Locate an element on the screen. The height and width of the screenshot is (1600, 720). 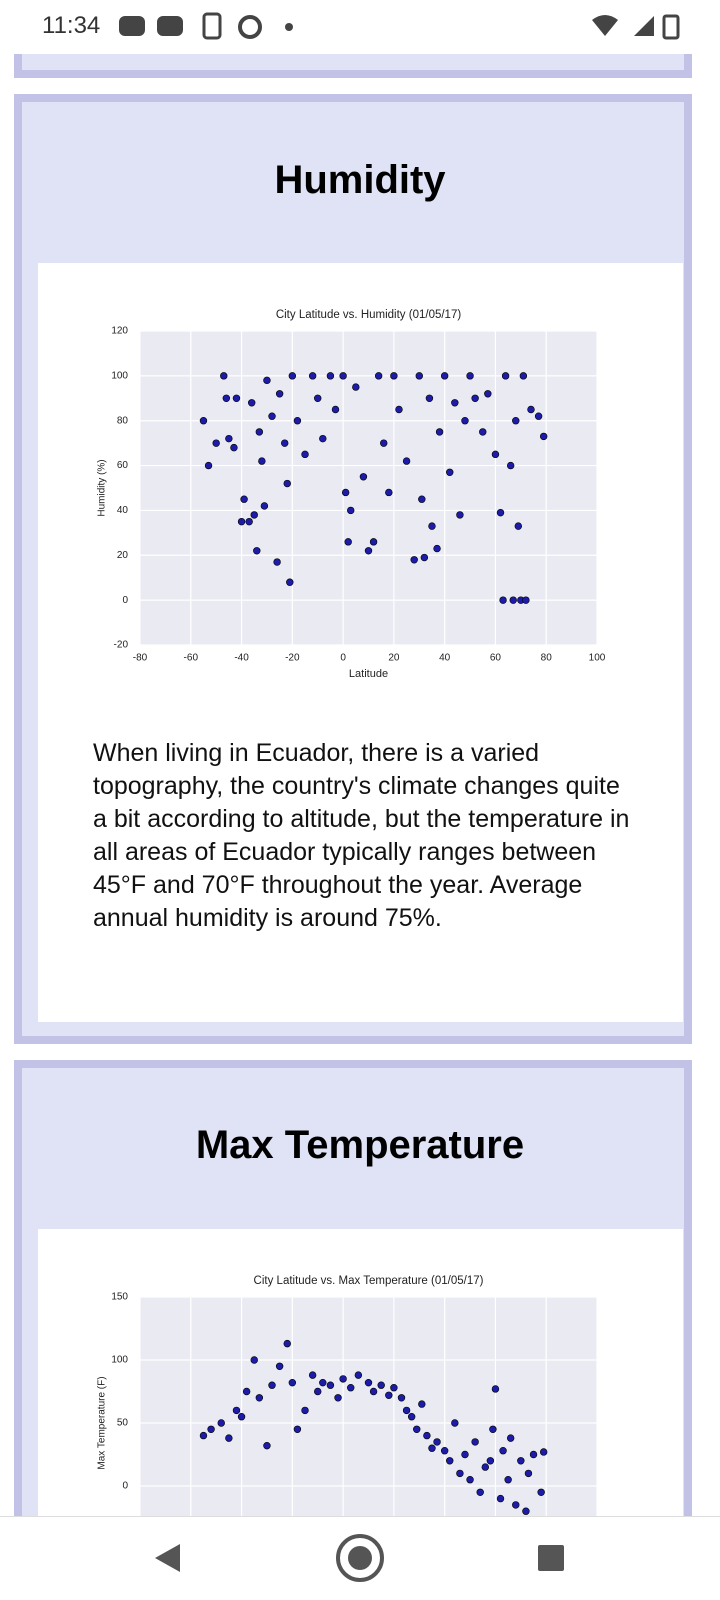
y-tick-label: 150 is located at coordinates (119, 1297).